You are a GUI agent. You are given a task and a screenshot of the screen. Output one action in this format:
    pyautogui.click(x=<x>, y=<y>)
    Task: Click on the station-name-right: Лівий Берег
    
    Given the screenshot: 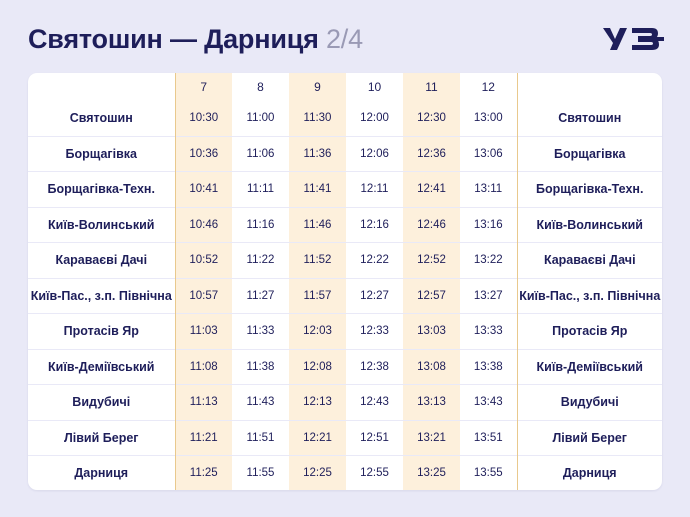 What is the action you would take?
    pyautogui.click(x=589, y=437)
    